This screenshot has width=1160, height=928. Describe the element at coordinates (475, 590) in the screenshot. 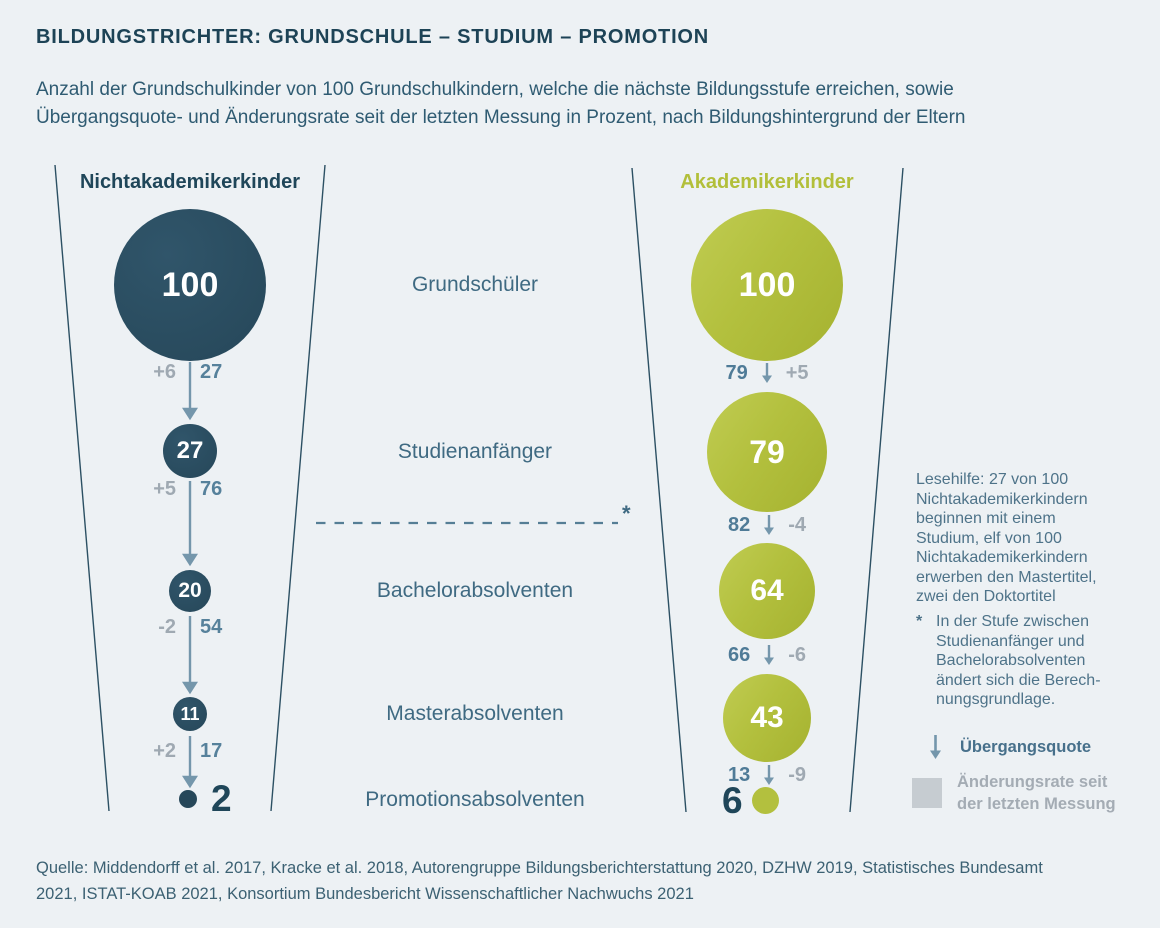

I see `stage-label-bachelorabsolventen: Bachelorabsolventen` at that location.